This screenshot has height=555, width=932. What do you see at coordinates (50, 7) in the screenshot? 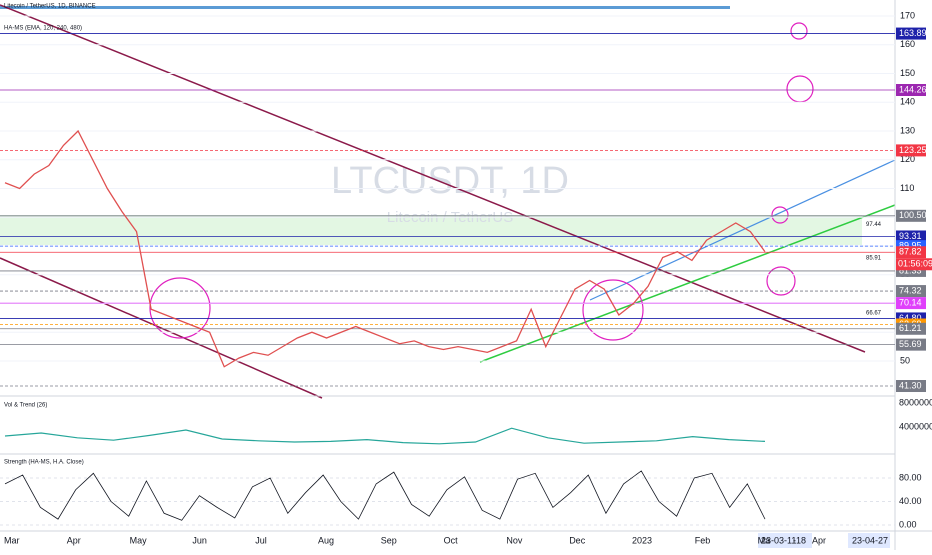
I see `symbol-legend: Litecoin / TetherUS, 1D, BINANCE` at bounding box center [50, 7].